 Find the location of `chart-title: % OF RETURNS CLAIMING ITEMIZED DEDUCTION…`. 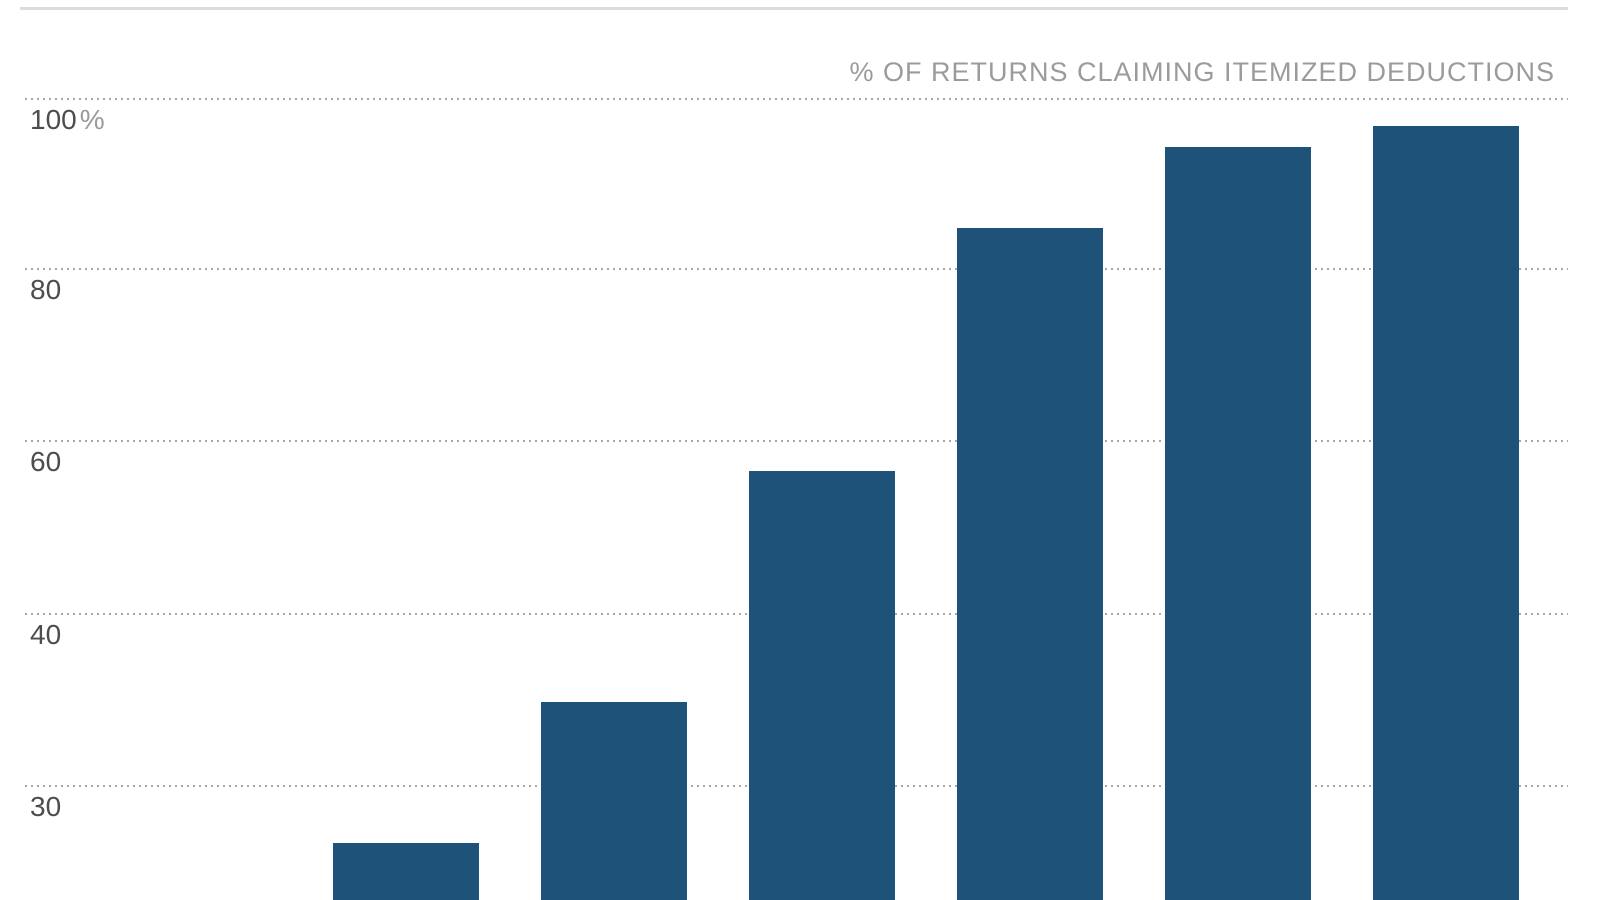

chart-title: % OF RETURNS CLAIMING ITEMIZED DEDUCTION… is located at coordinates (1202, 72).